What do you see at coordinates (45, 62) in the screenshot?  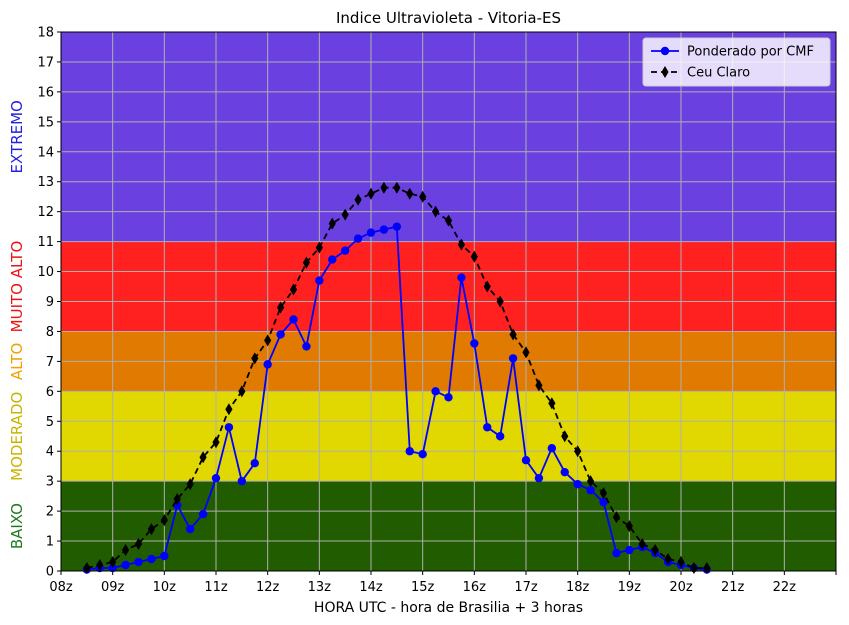 I see `y-tick-label: 17` at bounding box center [45, 62].